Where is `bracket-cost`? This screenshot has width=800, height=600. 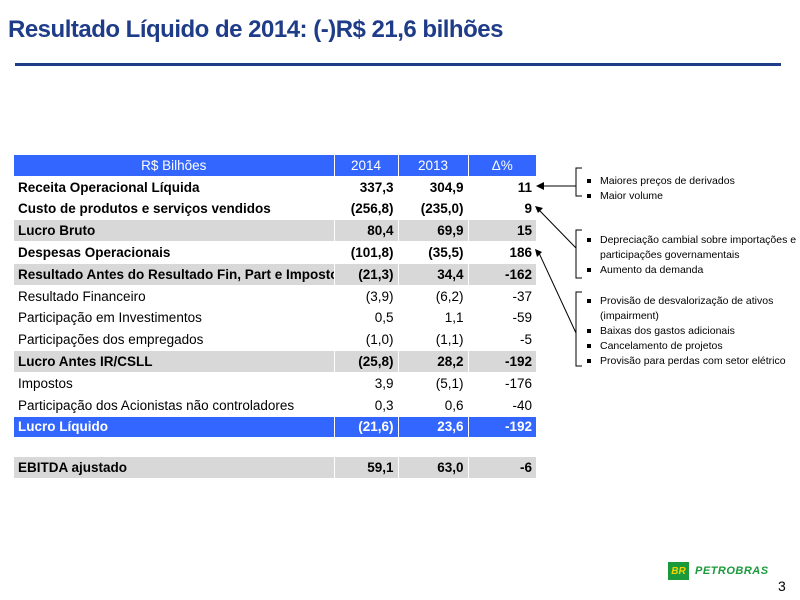 bracket-cost is located at coordinates (578, 254).